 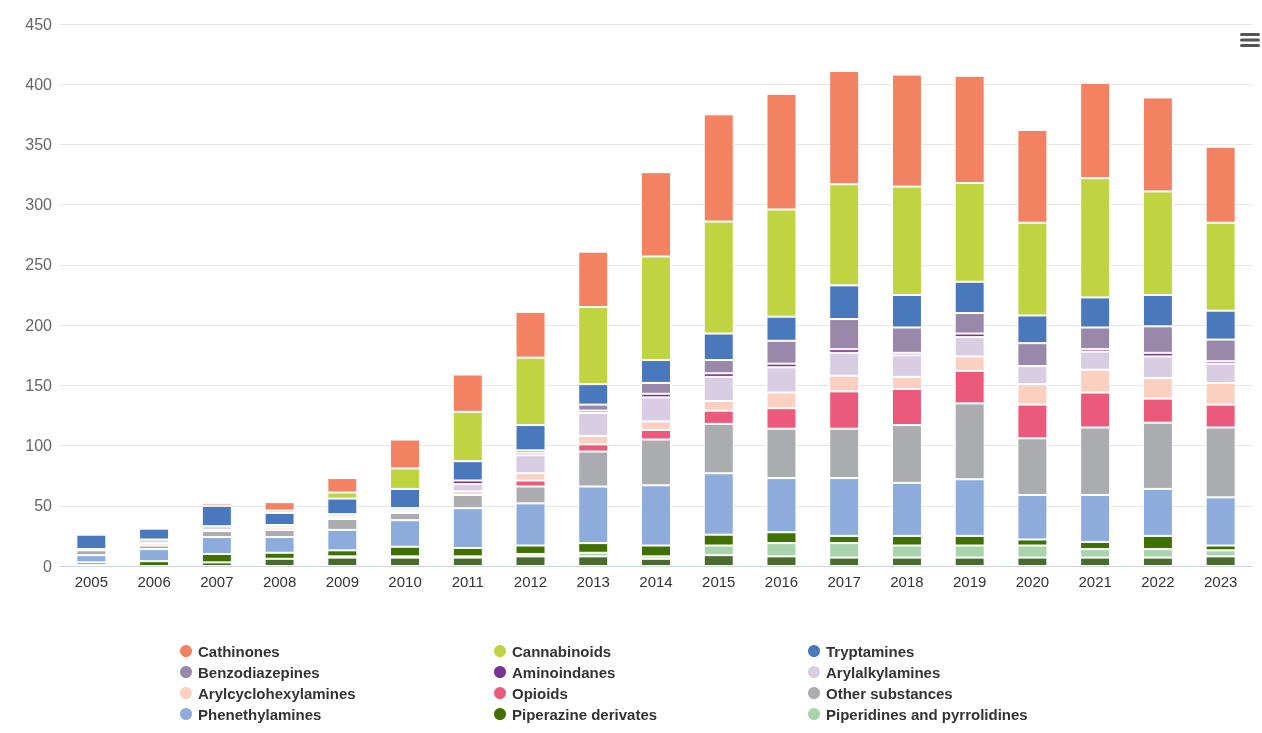 I want to click on x-tick-label: 2015, so click(x=719, y=581).